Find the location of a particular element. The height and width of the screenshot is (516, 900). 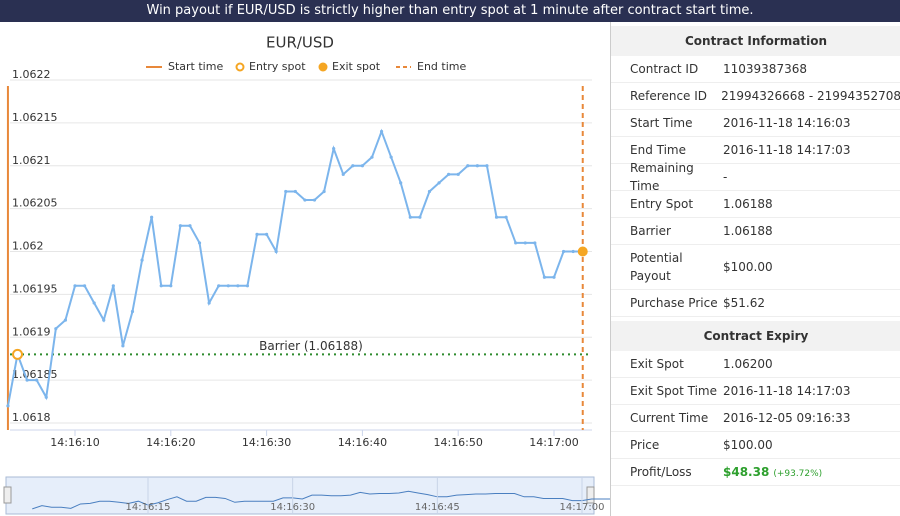

y-tick-label: 1.062 is located at coordinates (28, 246).